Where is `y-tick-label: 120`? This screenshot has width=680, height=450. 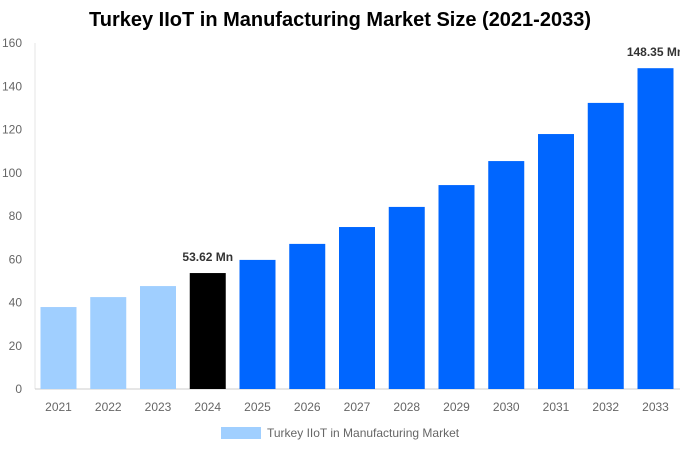 y-tick-label: 120 is located at coordinates (12, 130).